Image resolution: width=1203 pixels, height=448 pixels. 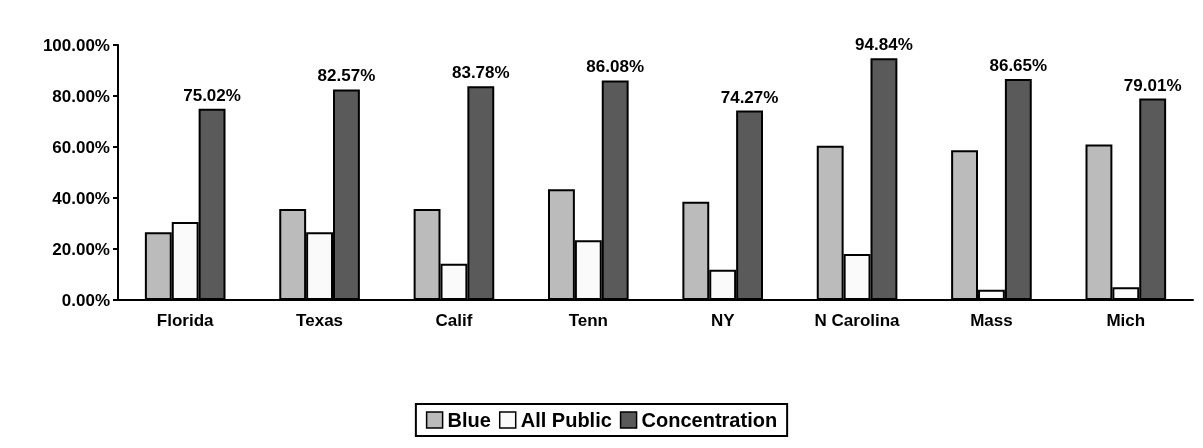 What do you see at coordinates (588, 320) in the screenshot?
I see `x-tick-label: Tenn` at bounding box center [588, 320].